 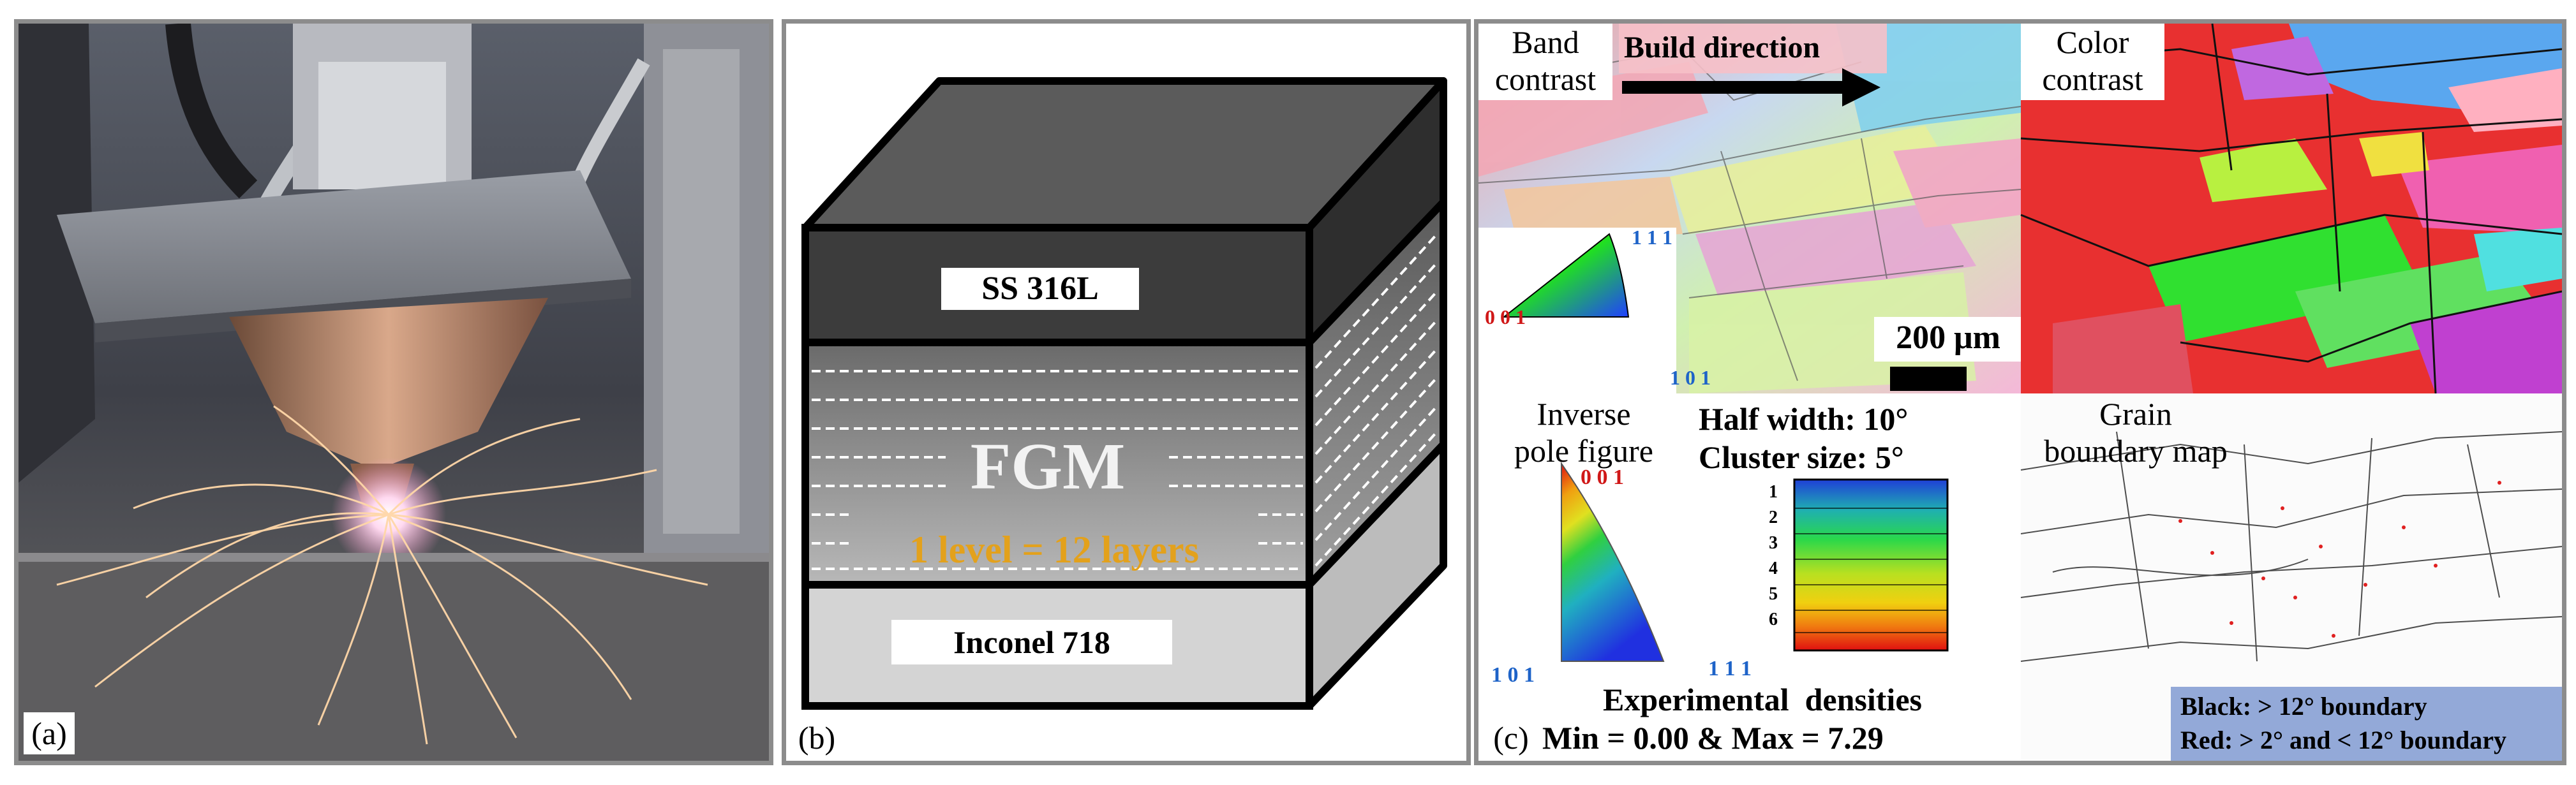 I want to click on panel-a-label: (a), so click(x=49, y=733).